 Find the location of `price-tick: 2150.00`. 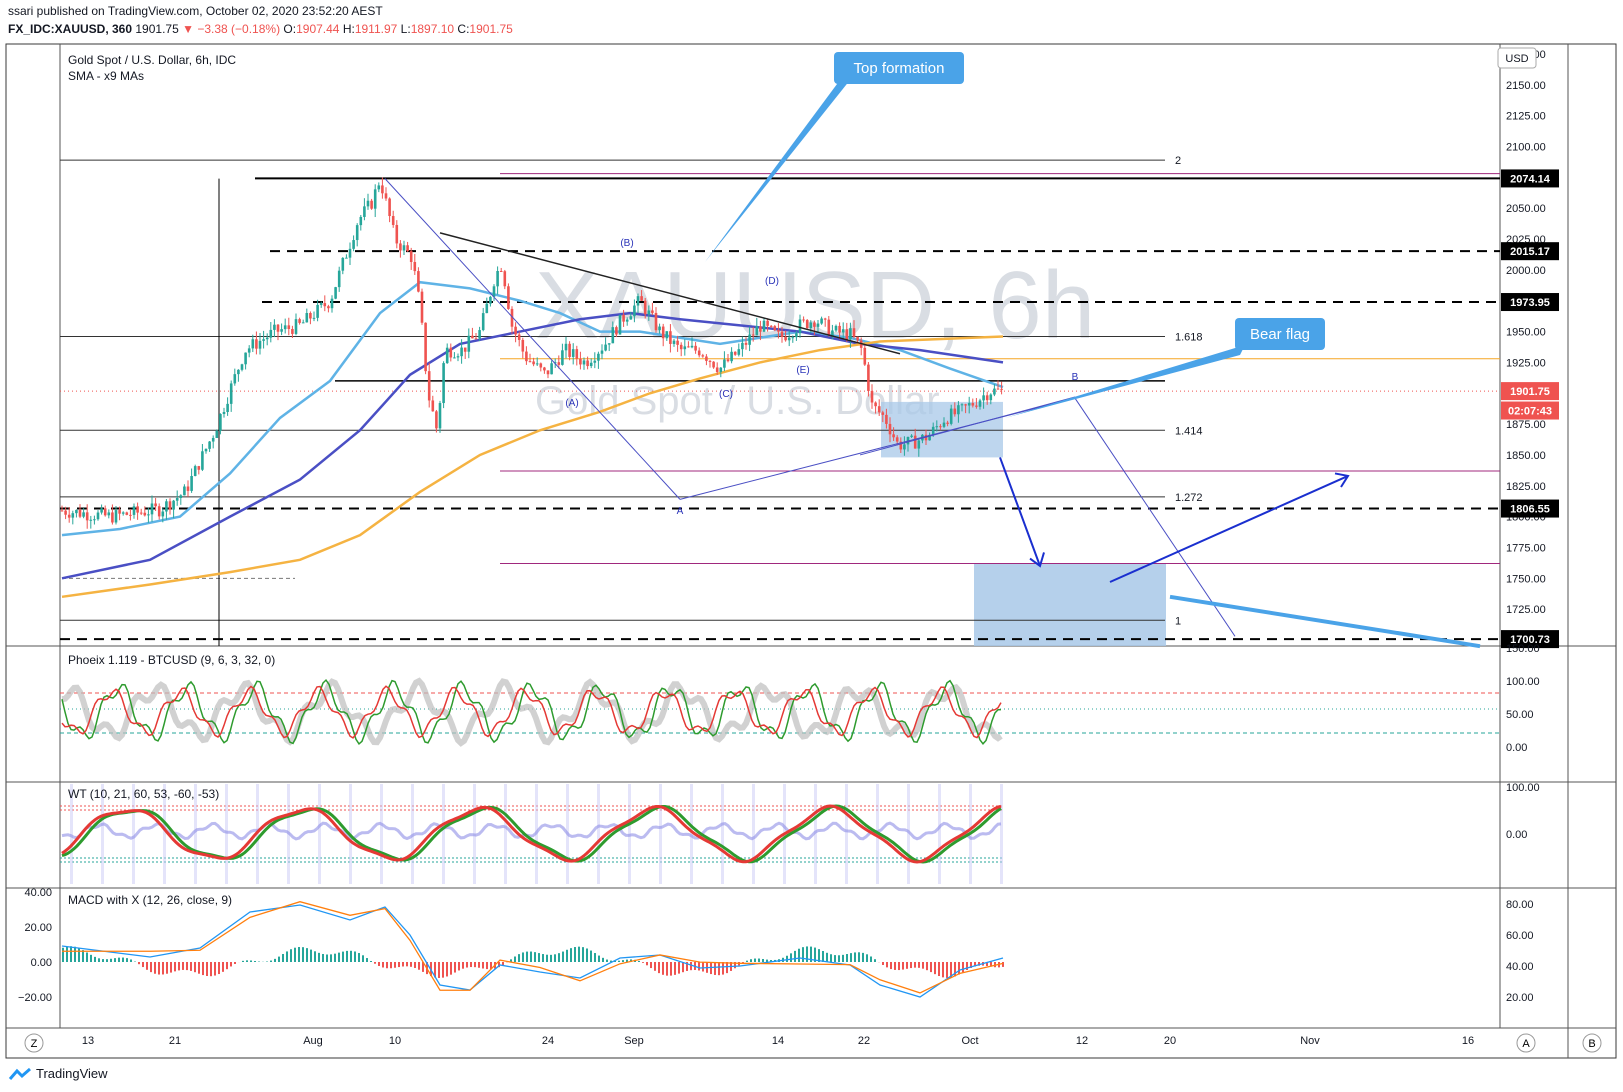

price-tick: 2150.00 is located at coordinates (1526, 86).